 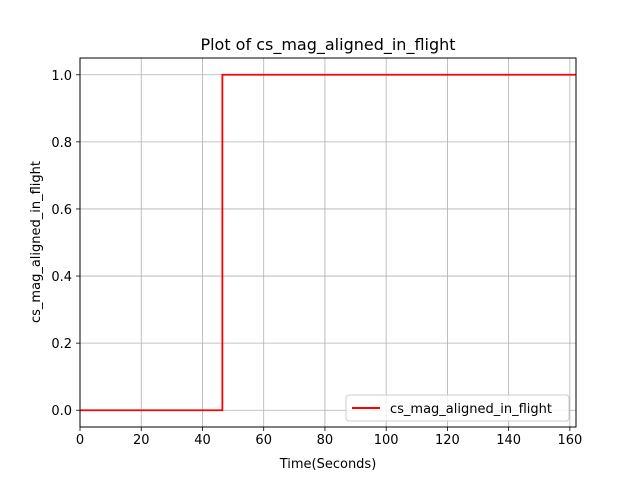 I want to click on x-tick-label: 100, so click(x=386, y=440).